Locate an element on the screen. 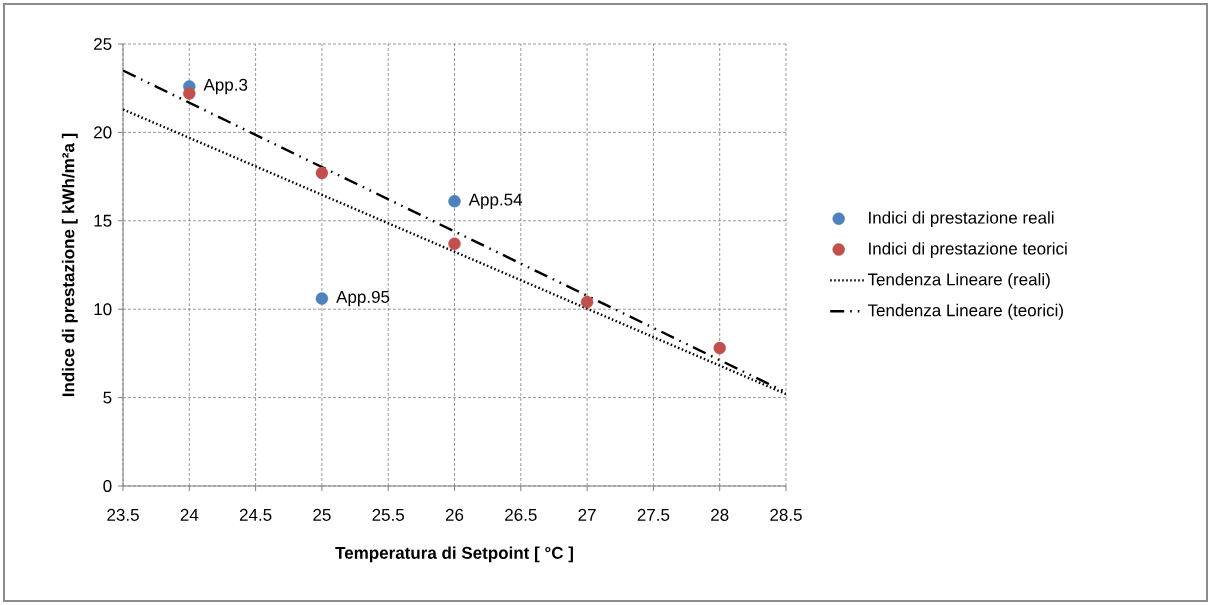 The image size is (1211, 605). x-tick-label: 25 is located at coordinates (322, 514).